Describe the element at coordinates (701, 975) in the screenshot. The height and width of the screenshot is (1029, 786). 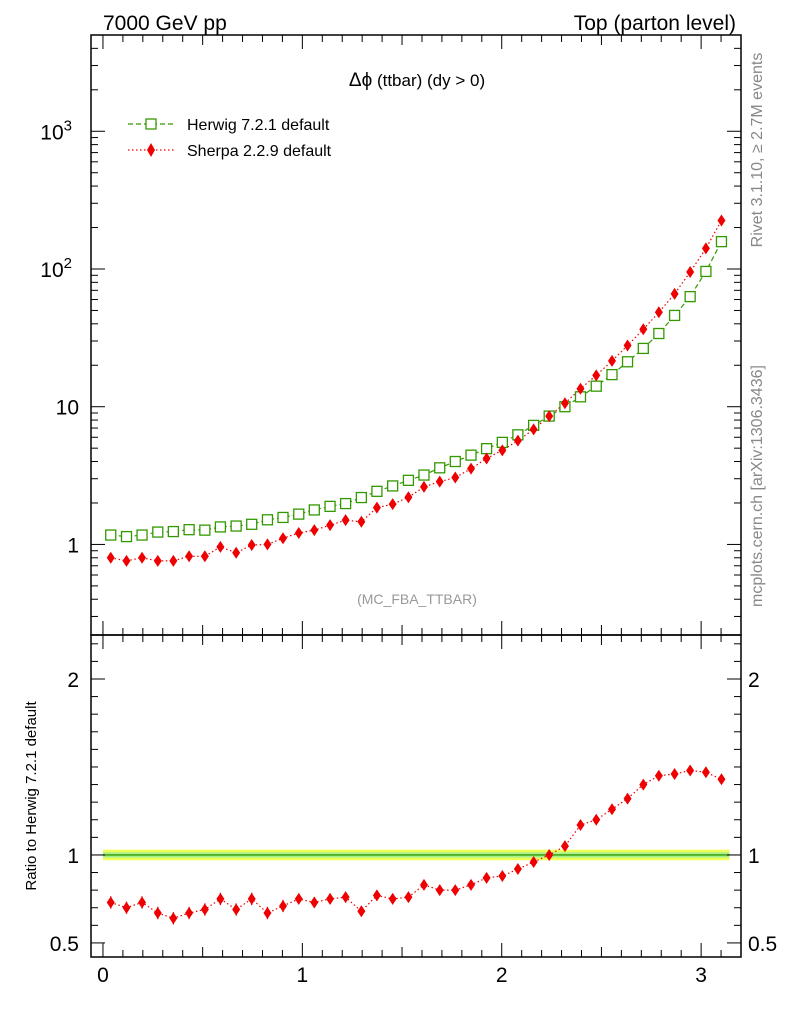
I see `x-tick-label: 3` at that location.